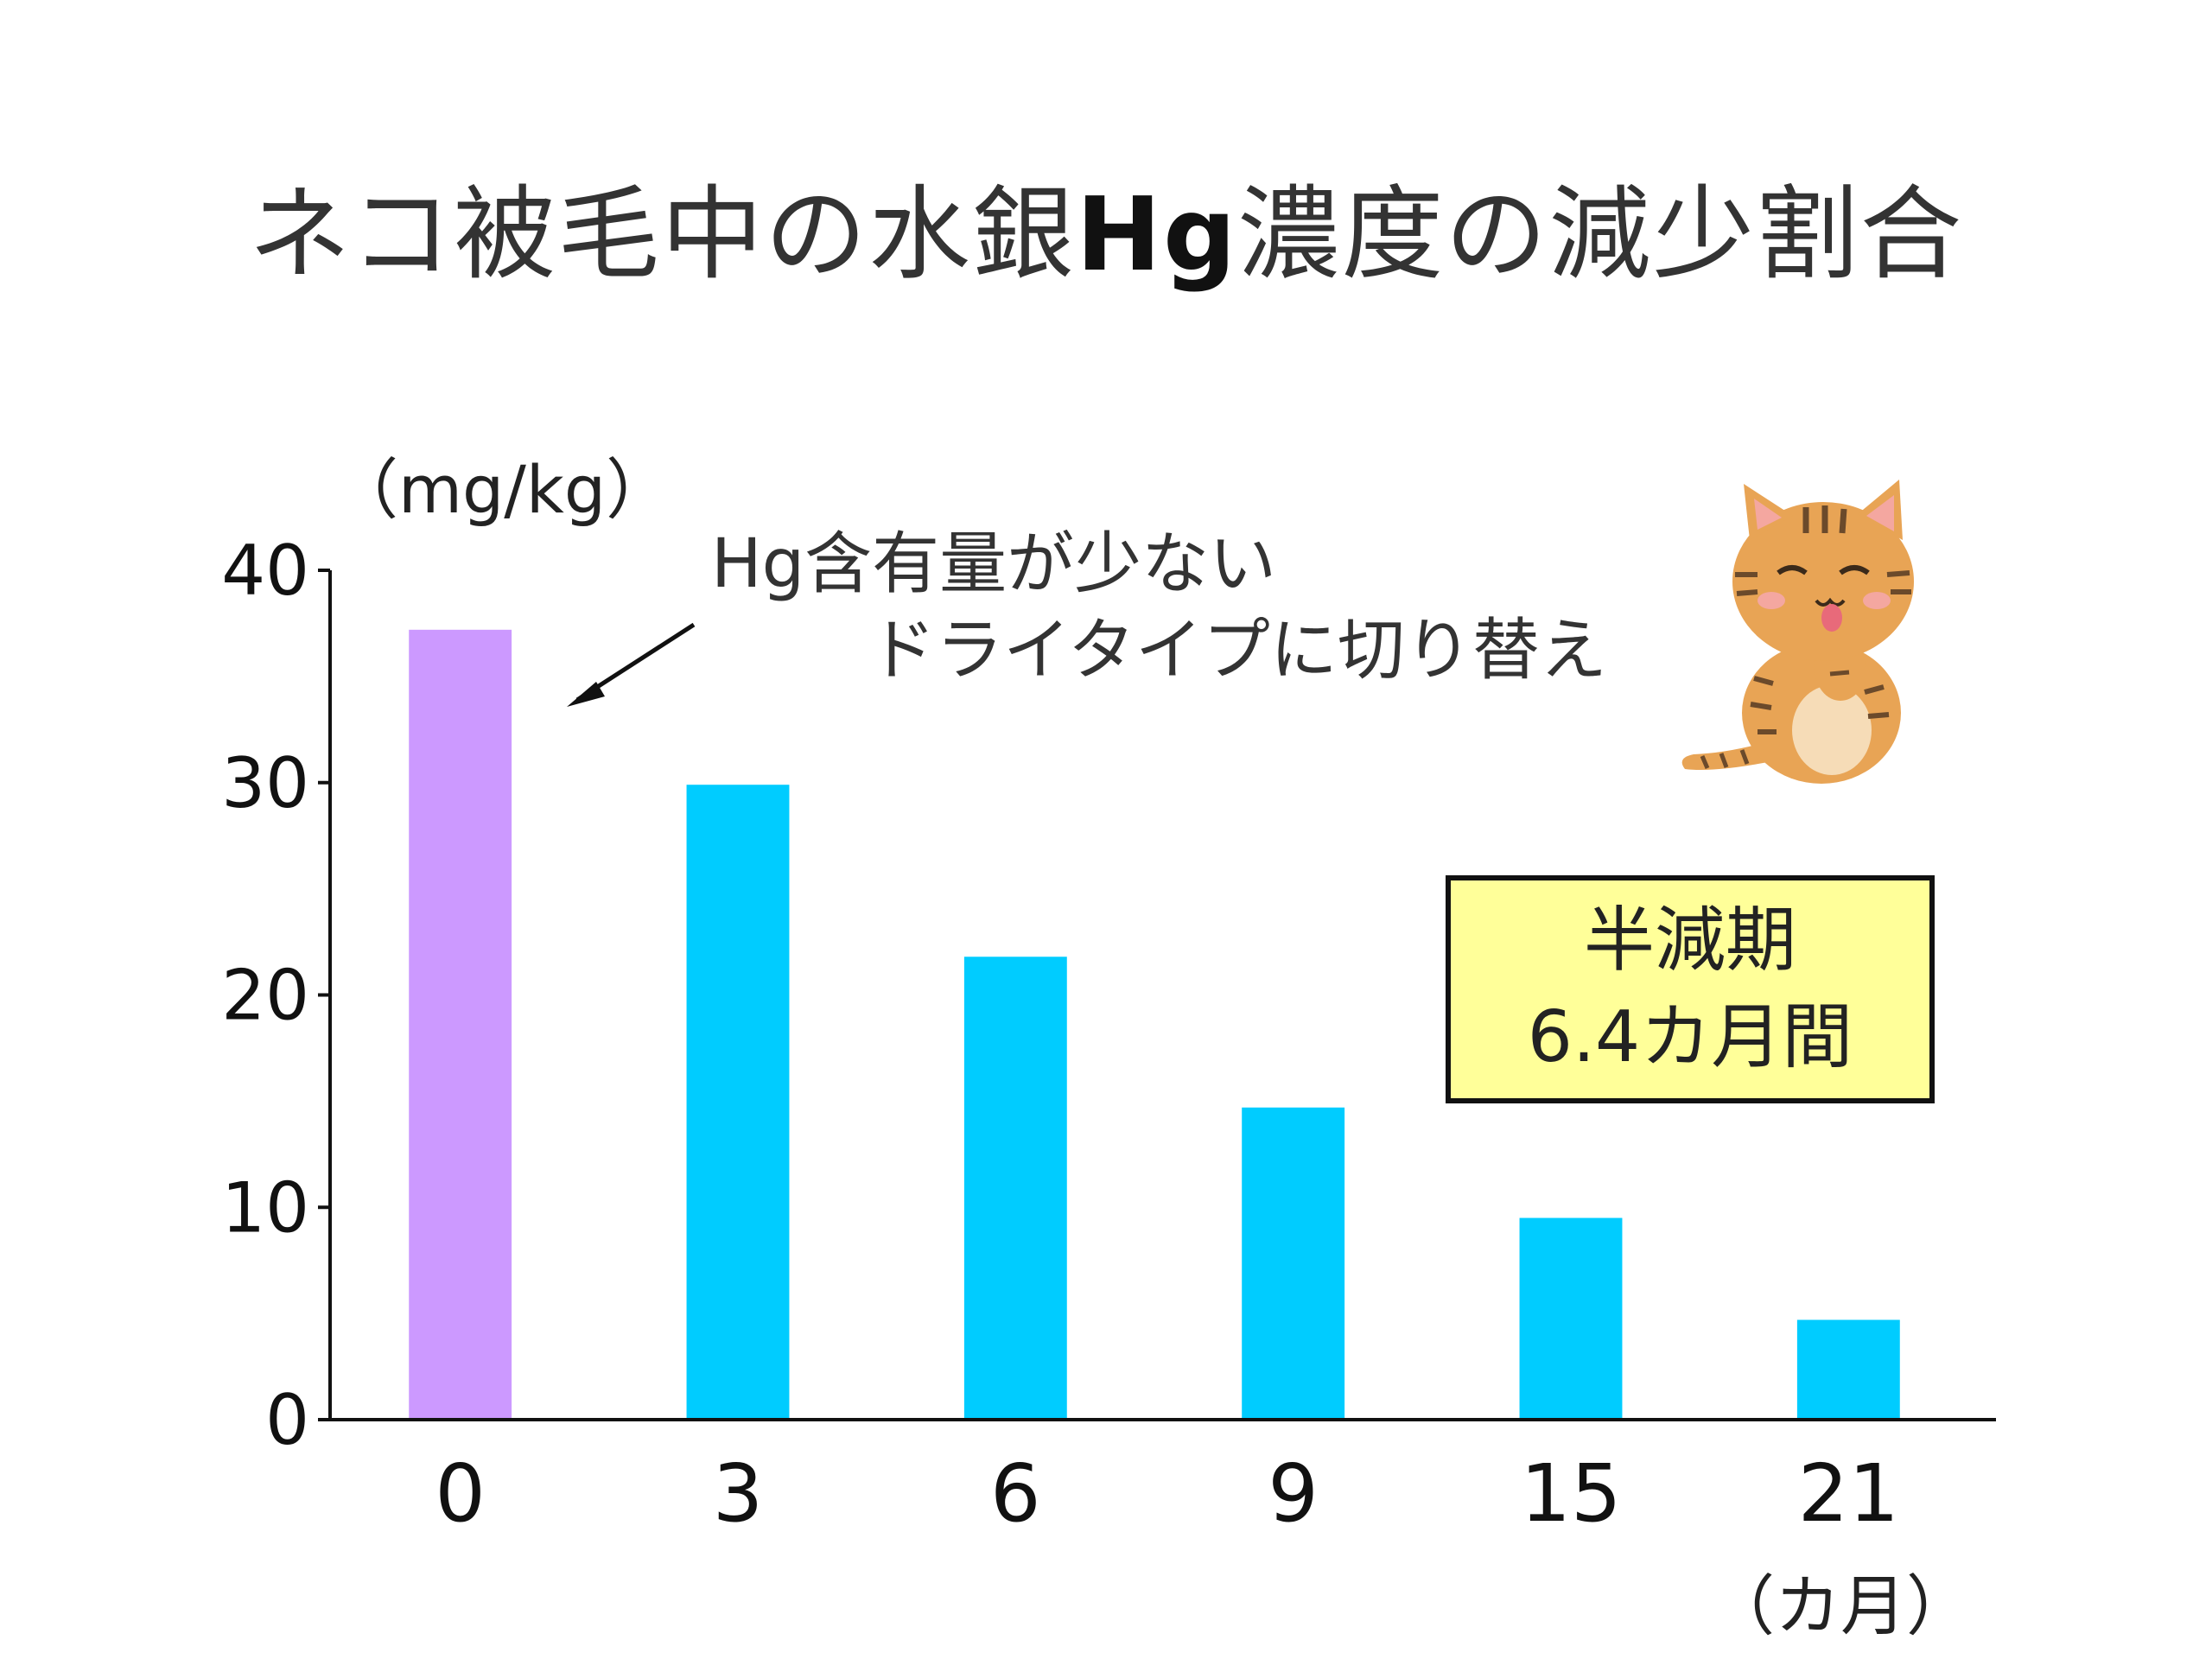 This screenshot has height=1659, width=2212. What do you see at coordinates (631, 664) in the screenshot?
I see `arrow-icon` at bounding box center [631, 664].